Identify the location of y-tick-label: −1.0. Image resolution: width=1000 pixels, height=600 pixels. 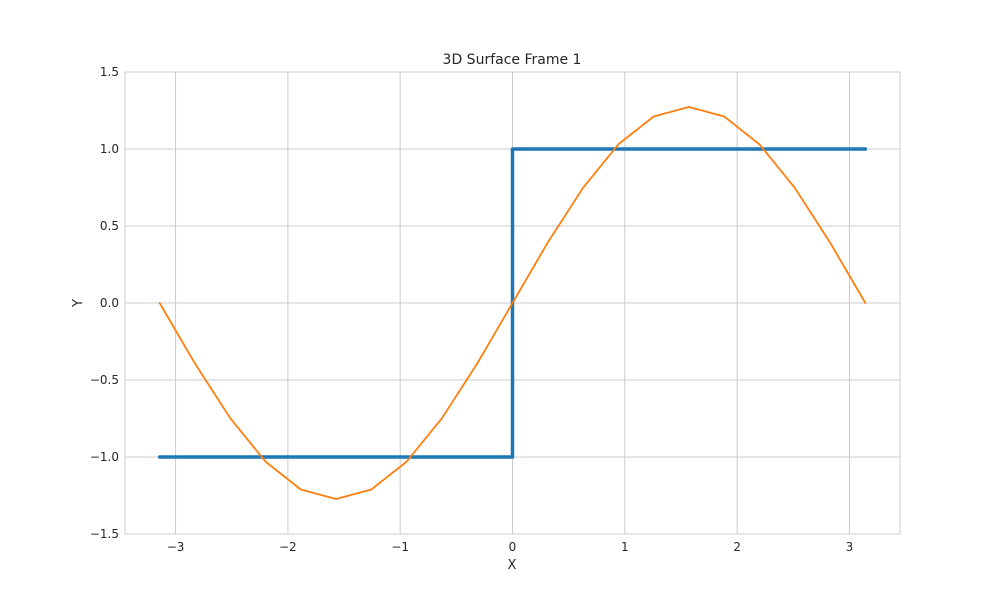
(104, 457).